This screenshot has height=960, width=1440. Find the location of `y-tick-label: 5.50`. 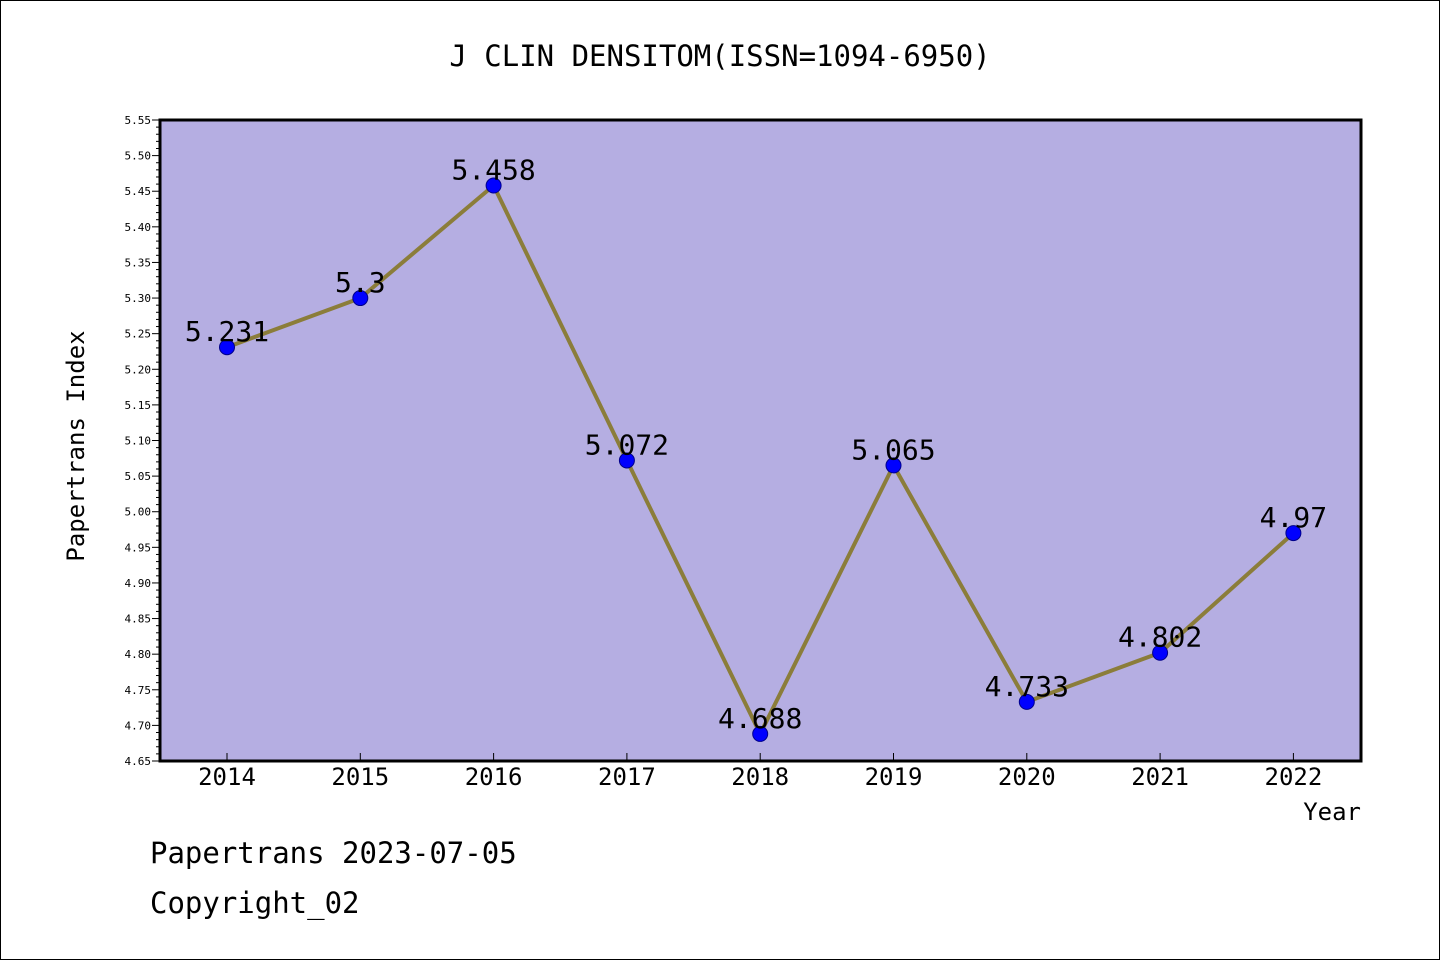

y-tick-label: 5.50 is located at coordinates (138, 156).